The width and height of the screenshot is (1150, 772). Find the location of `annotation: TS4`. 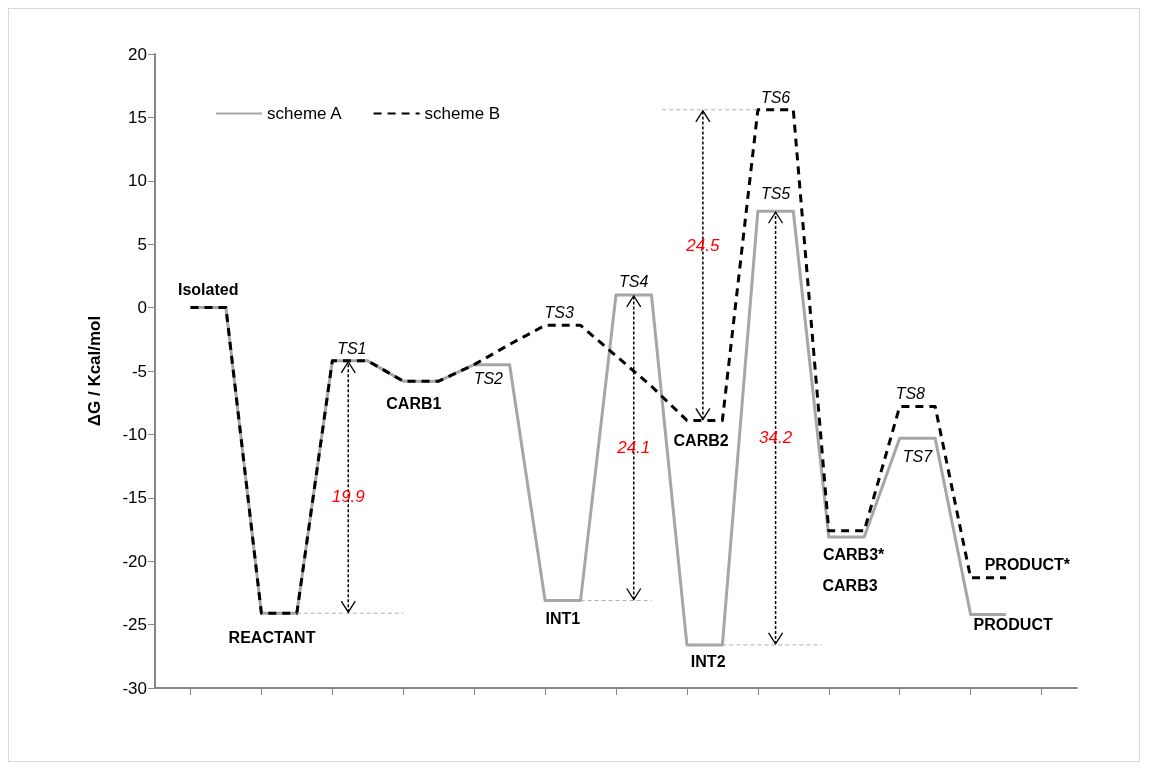

annotation: TS4 is located at coordinates (634, 282).